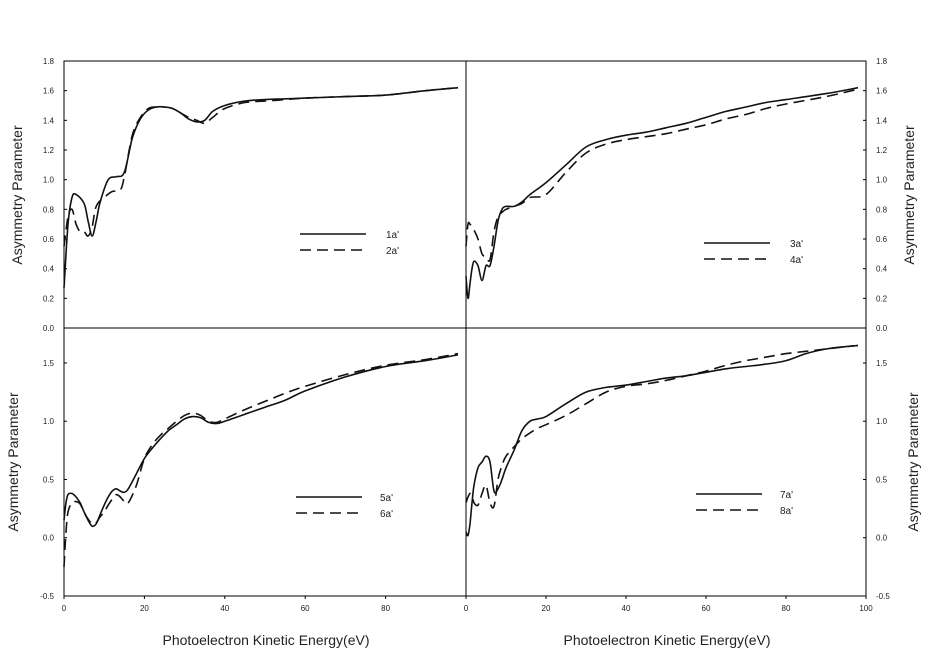 The image size is (926, 654). Describe the element at coordinates (866, 608) in the screenshot. I see `x-tick-label: 100` at that location.